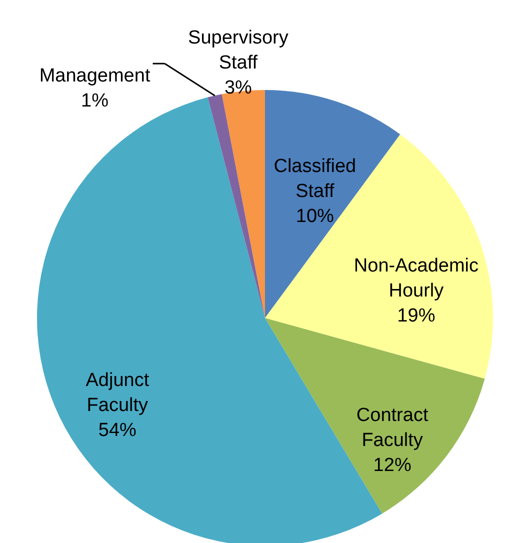  What do you see at coordinates (416, 316) in the screenshot?
I see `data-label: 19%` at bounding box center [416, 316].